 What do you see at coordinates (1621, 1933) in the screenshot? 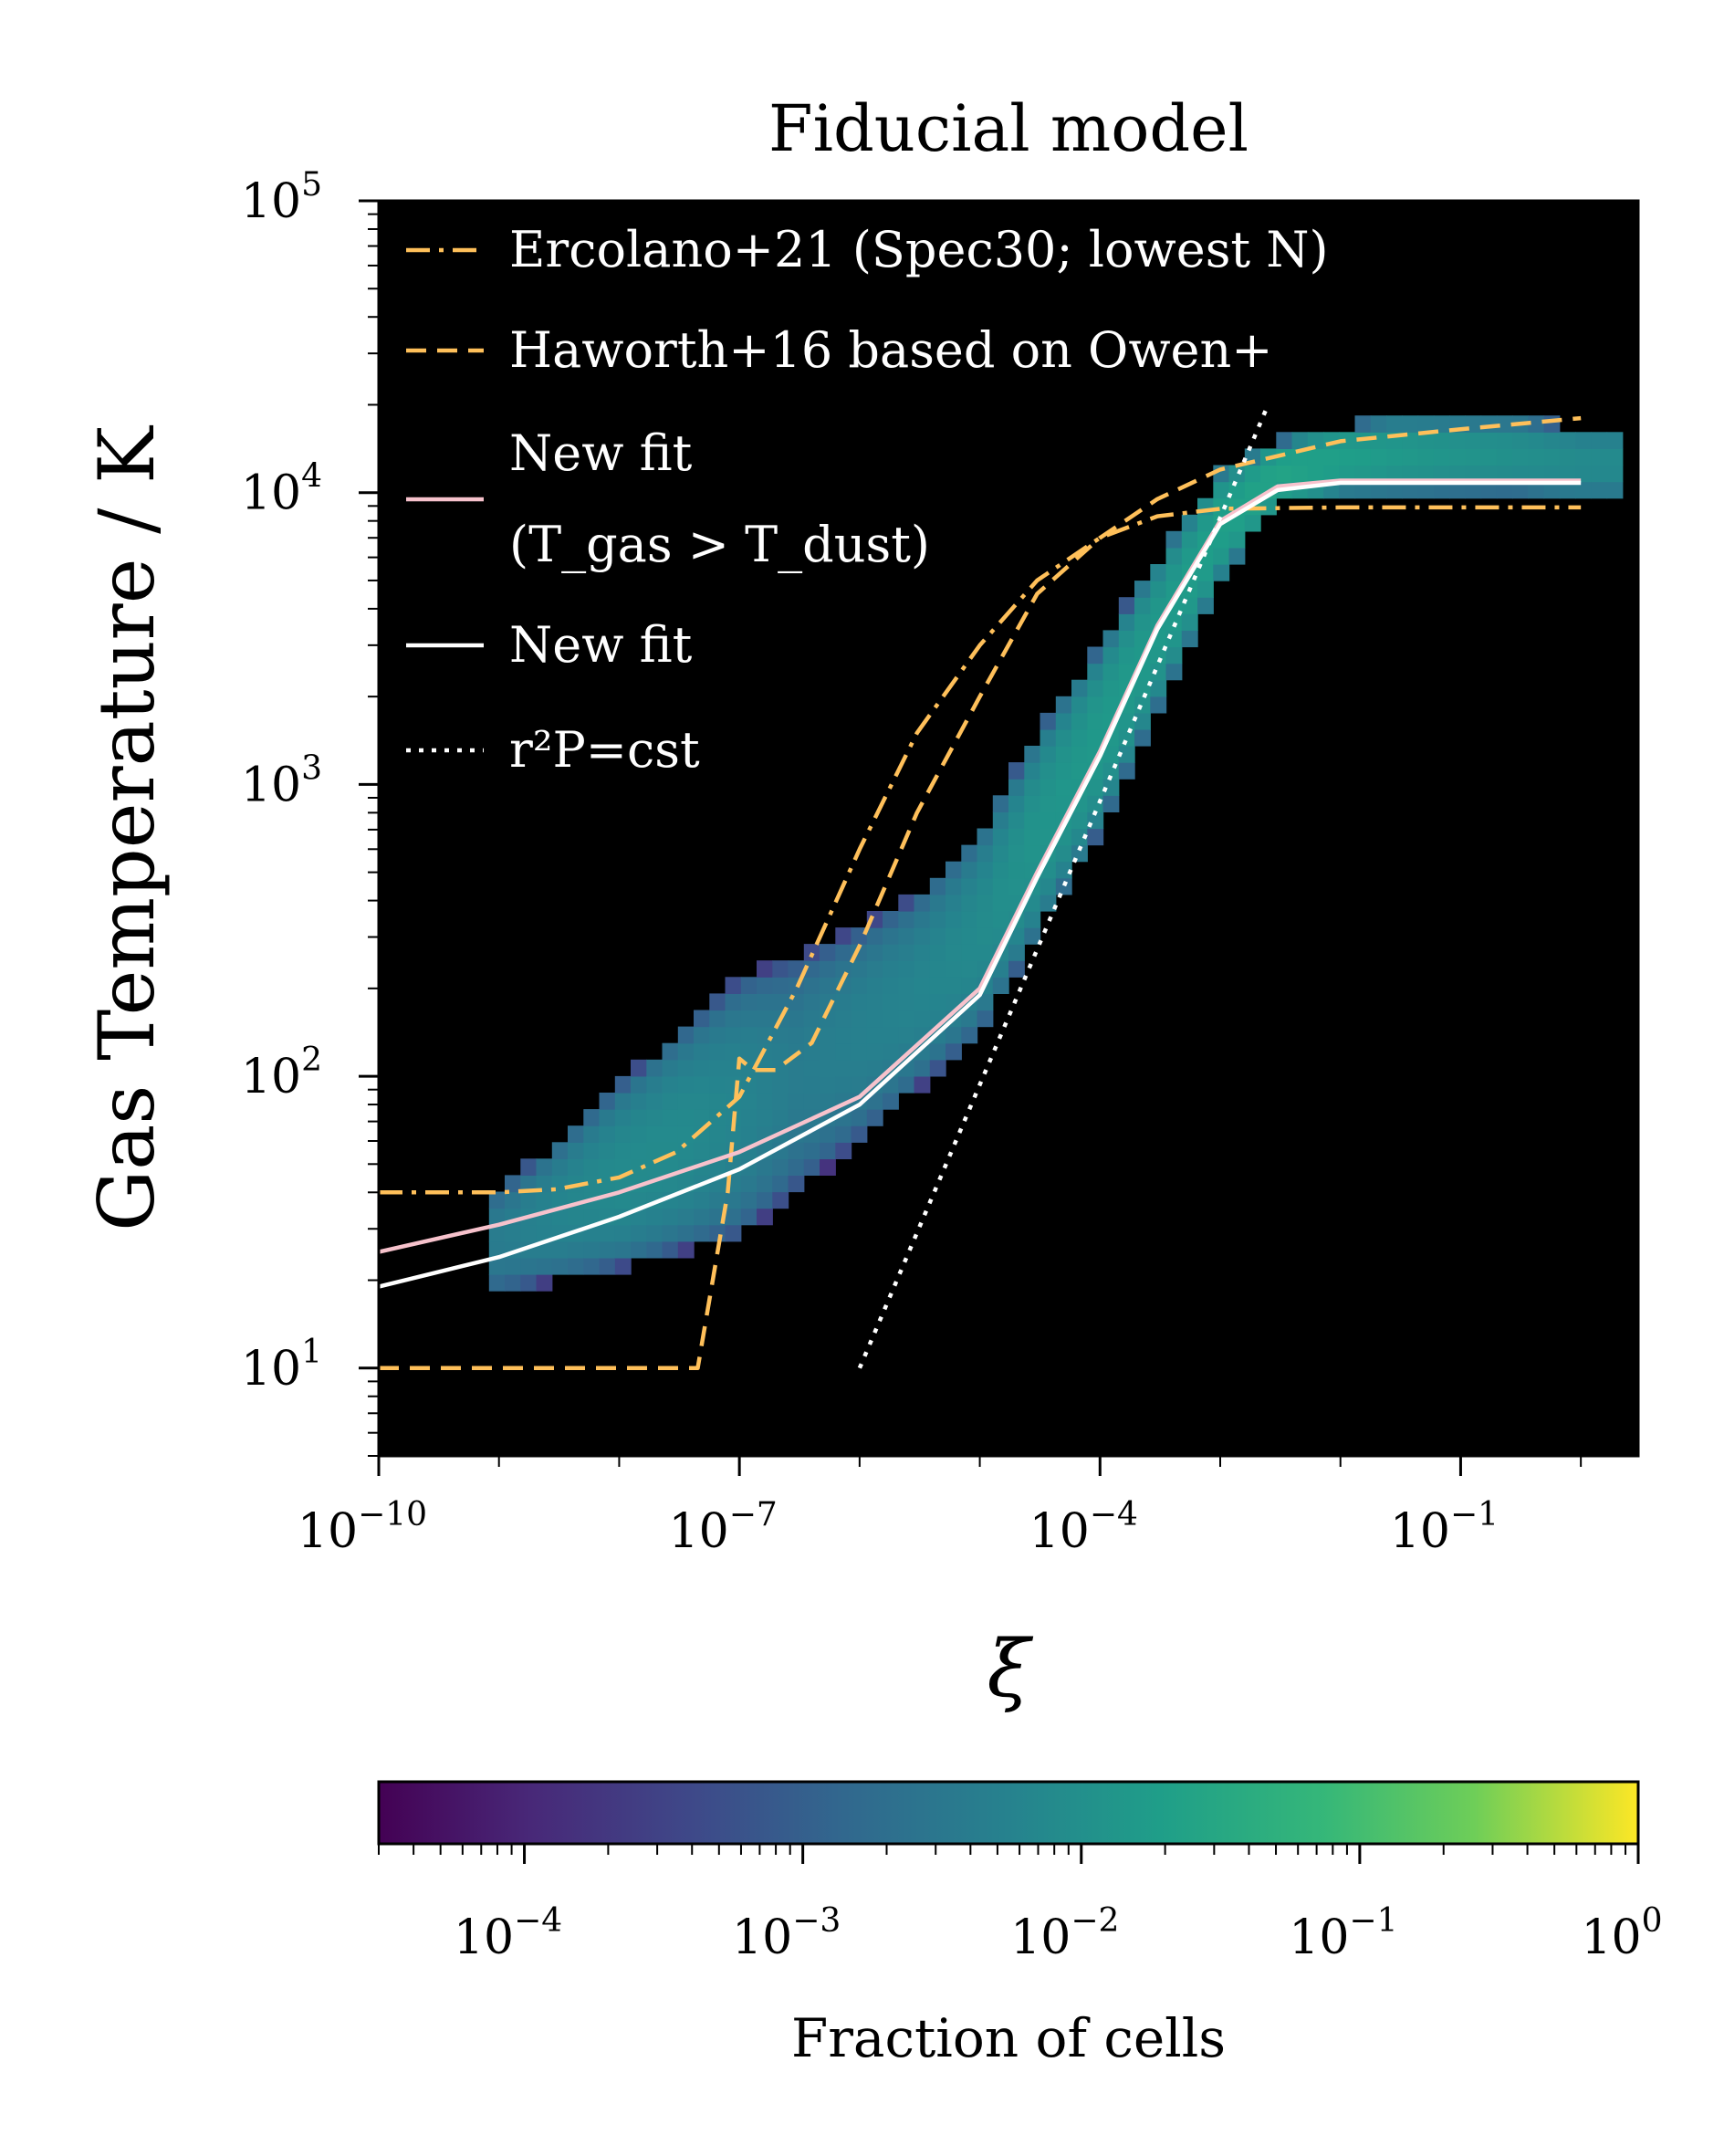
I see `colorbar-tick-label: 100` at bounding box center [1621, 1933].